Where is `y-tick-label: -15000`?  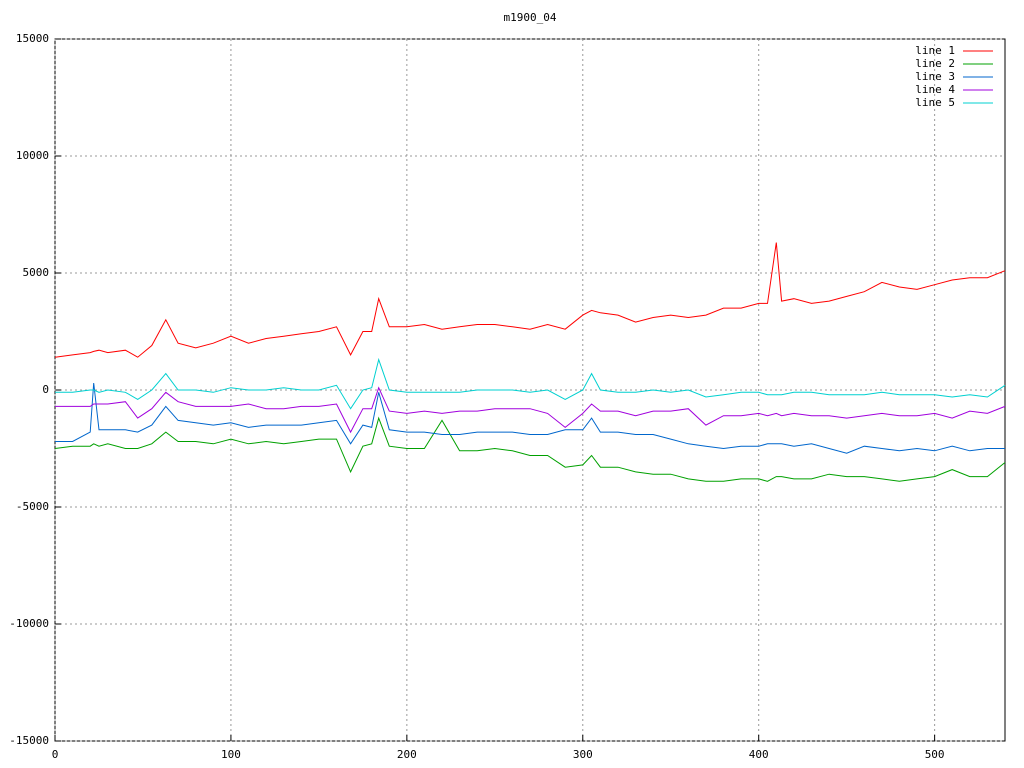 y-tick-label: -15000 is located at coordinates (29, 740).